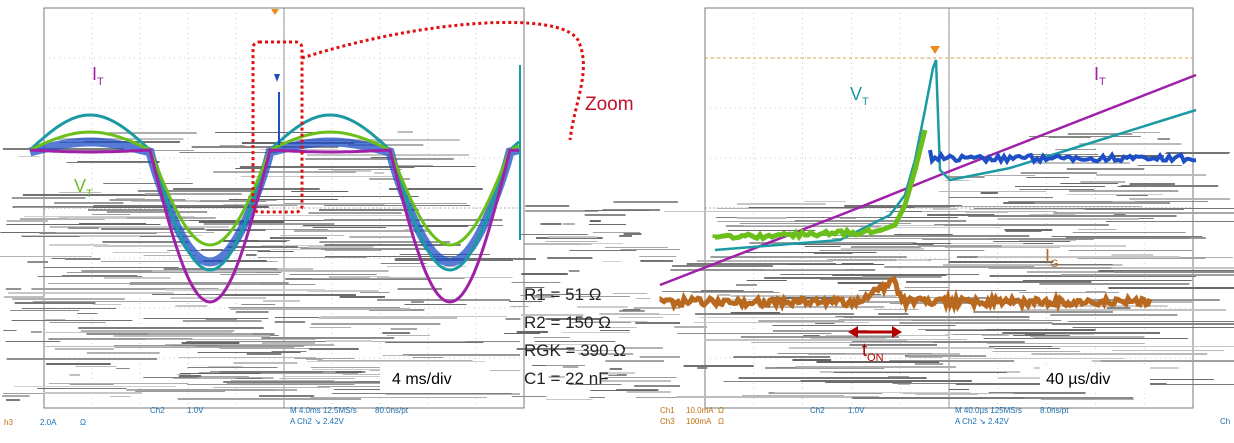  Describe the element at coordinates (575, 350) in the screenshot. I see `param-rgk: RGK = 390 Ω` at that location.